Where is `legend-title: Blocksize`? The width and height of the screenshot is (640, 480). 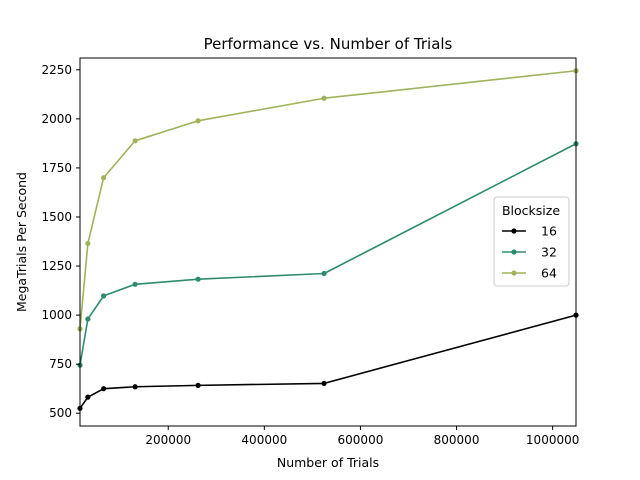 legend-title: Blocksize is located at coordinates (531, 210).